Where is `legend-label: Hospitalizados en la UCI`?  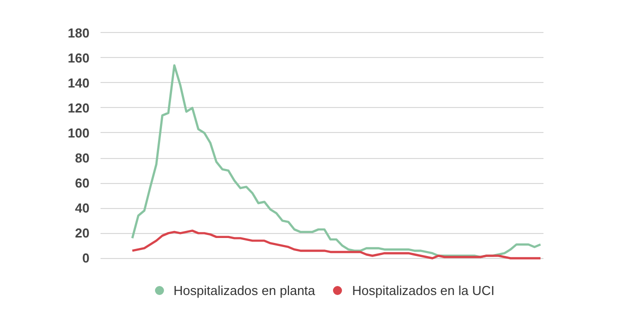 legend-label: Hospitalizados en la UCI is located at coordinates (423, 290).